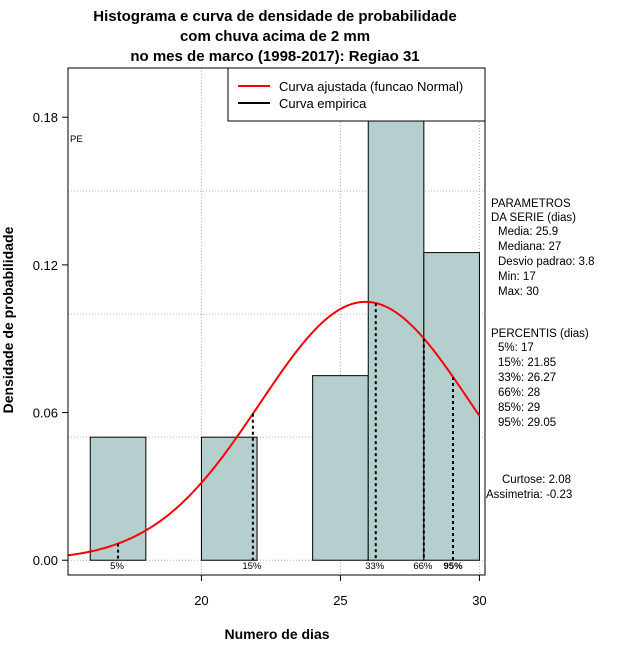  Describe the element at coordinates (371, 86) in the screenshot. I see `legend-label: Curva ajustada (funcao Normal)` at that location.